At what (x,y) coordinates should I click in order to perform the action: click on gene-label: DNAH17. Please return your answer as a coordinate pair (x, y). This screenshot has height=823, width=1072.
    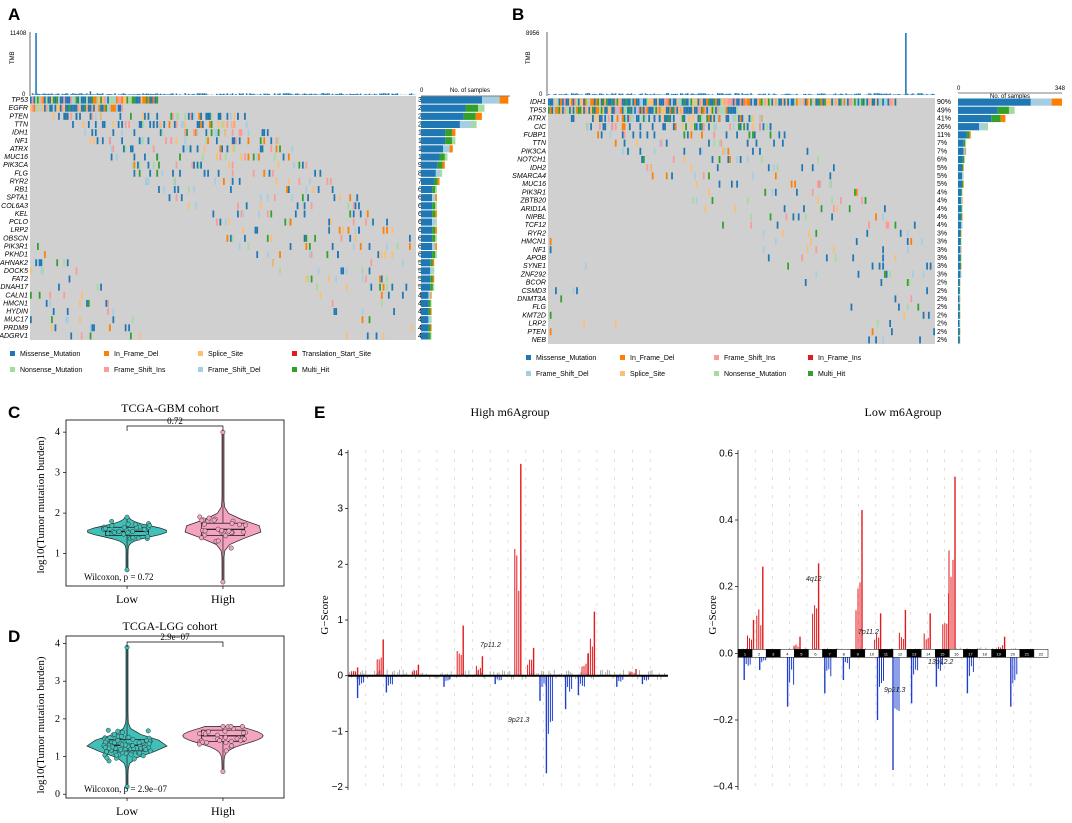
    Looking at the image, I should click on (14, 287).